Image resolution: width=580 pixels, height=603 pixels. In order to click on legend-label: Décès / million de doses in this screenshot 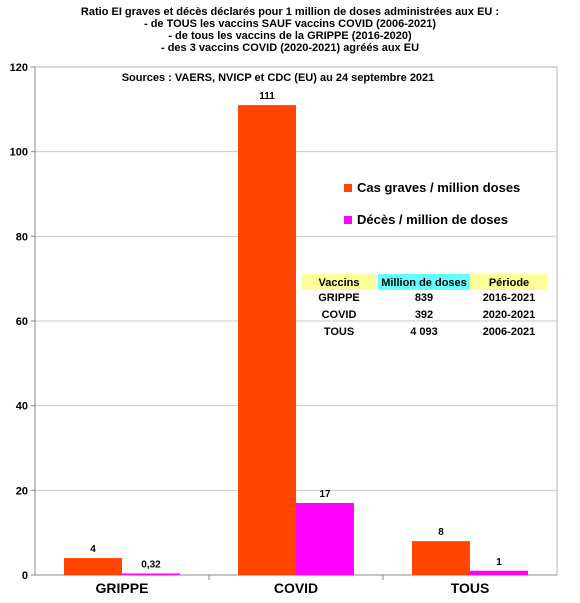, I will do `click(432, 219)`.